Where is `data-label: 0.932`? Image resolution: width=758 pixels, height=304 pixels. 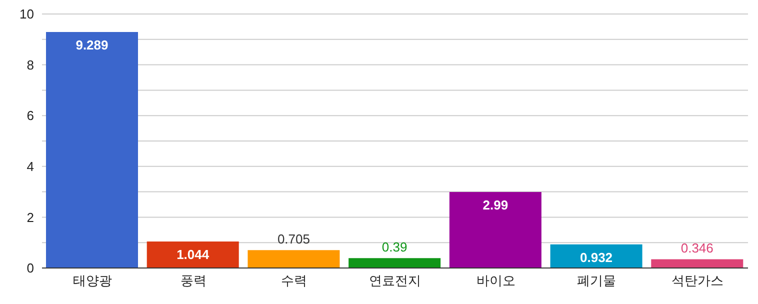 data-label: 0.932 is located at coordinates (596, 257).